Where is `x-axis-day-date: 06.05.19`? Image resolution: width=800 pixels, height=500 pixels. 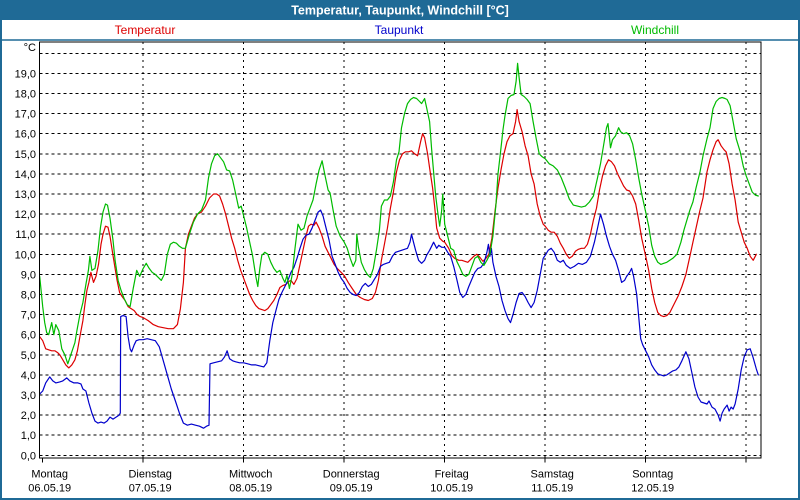 x-axis-day-date: 06.05.19 is located at coordinates (49, 489).